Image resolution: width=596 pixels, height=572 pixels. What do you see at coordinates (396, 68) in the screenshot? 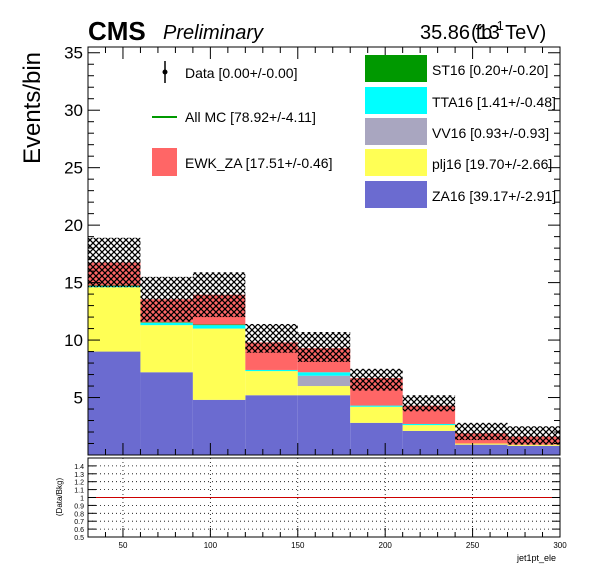
I see `legend-st16-swatch` at bounding box center [396, 68].